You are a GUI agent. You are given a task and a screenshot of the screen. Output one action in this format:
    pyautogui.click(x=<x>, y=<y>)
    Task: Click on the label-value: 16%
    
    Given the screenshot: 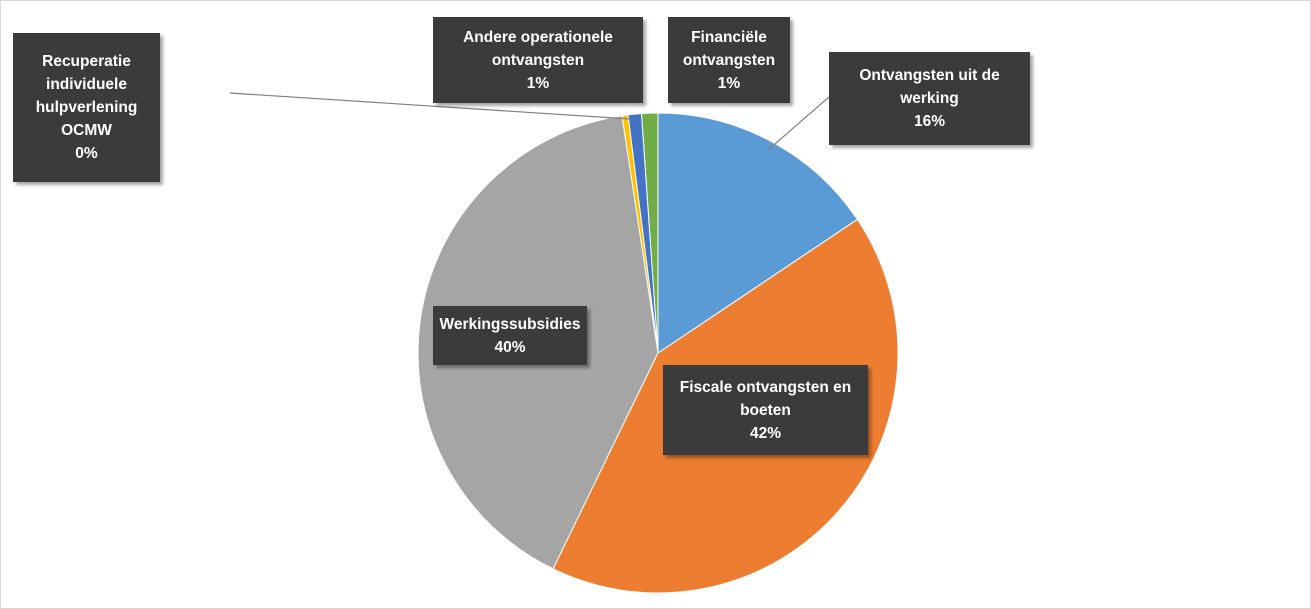 What is the action you would take?
    pyautogui.click(x=929, y=121)
    